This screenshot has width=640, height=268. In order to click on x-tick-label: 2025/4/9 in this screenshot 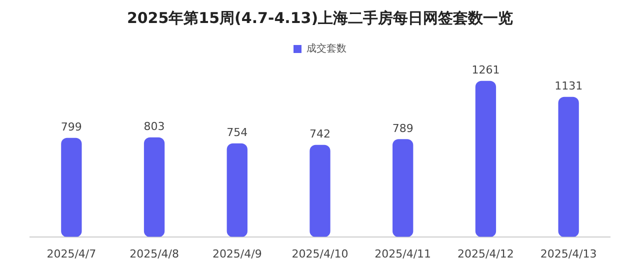, I will do `click(237, 253)`.